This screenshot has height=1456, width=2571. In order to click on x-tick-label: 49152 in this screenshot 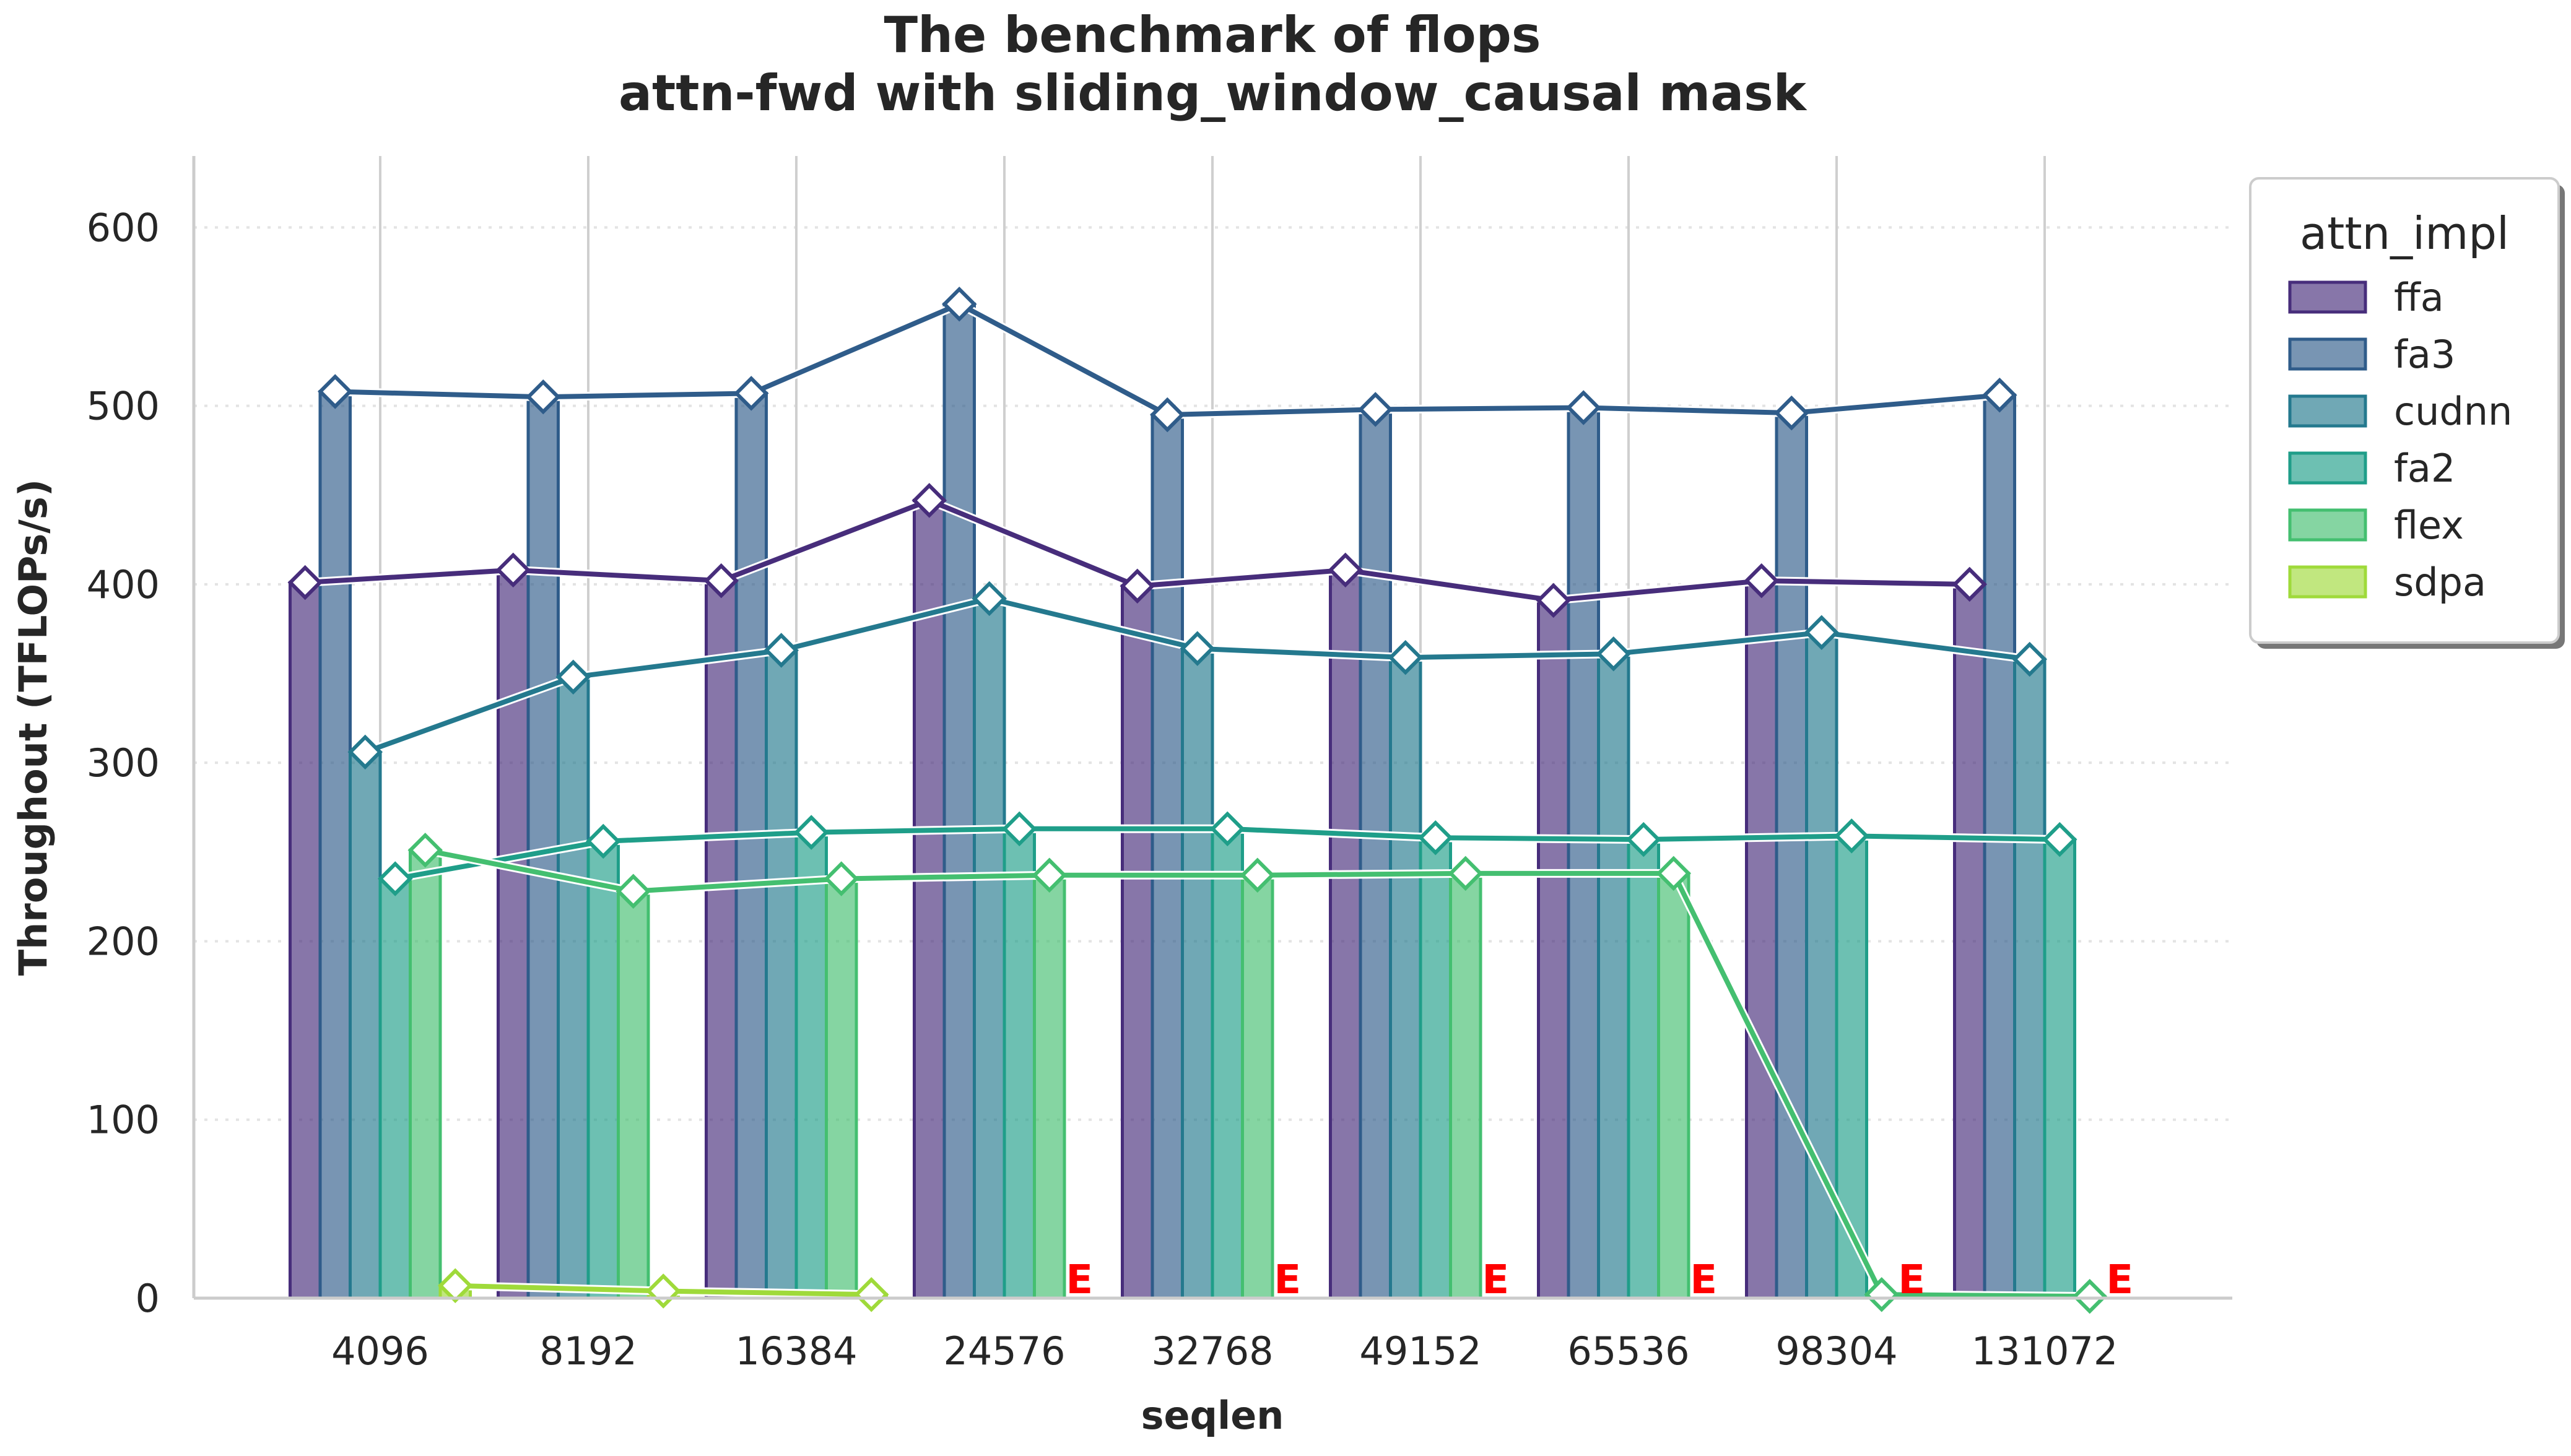, I will do `click(1420, 1351)`.